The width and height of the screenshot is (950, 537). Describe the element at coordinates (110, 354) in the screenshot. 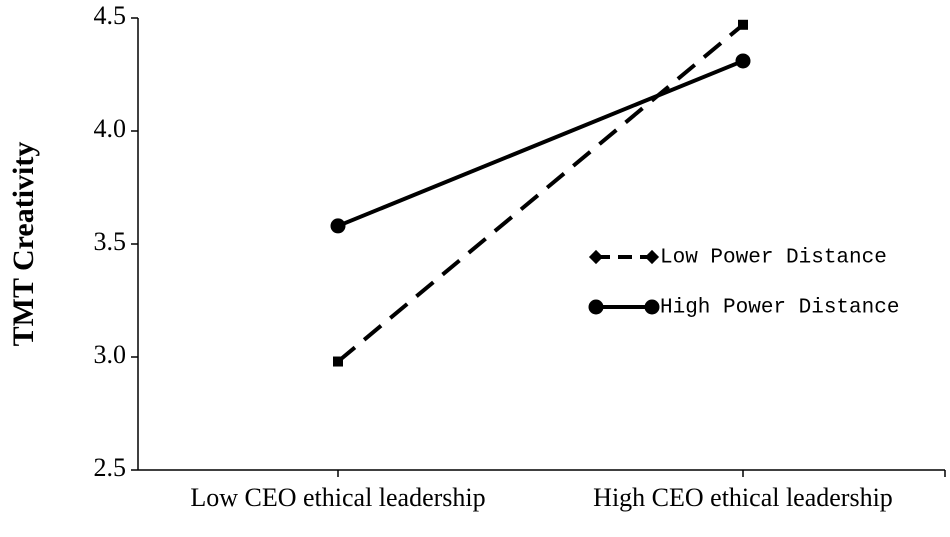

I see `y-tick-label: 3.0` at that location.